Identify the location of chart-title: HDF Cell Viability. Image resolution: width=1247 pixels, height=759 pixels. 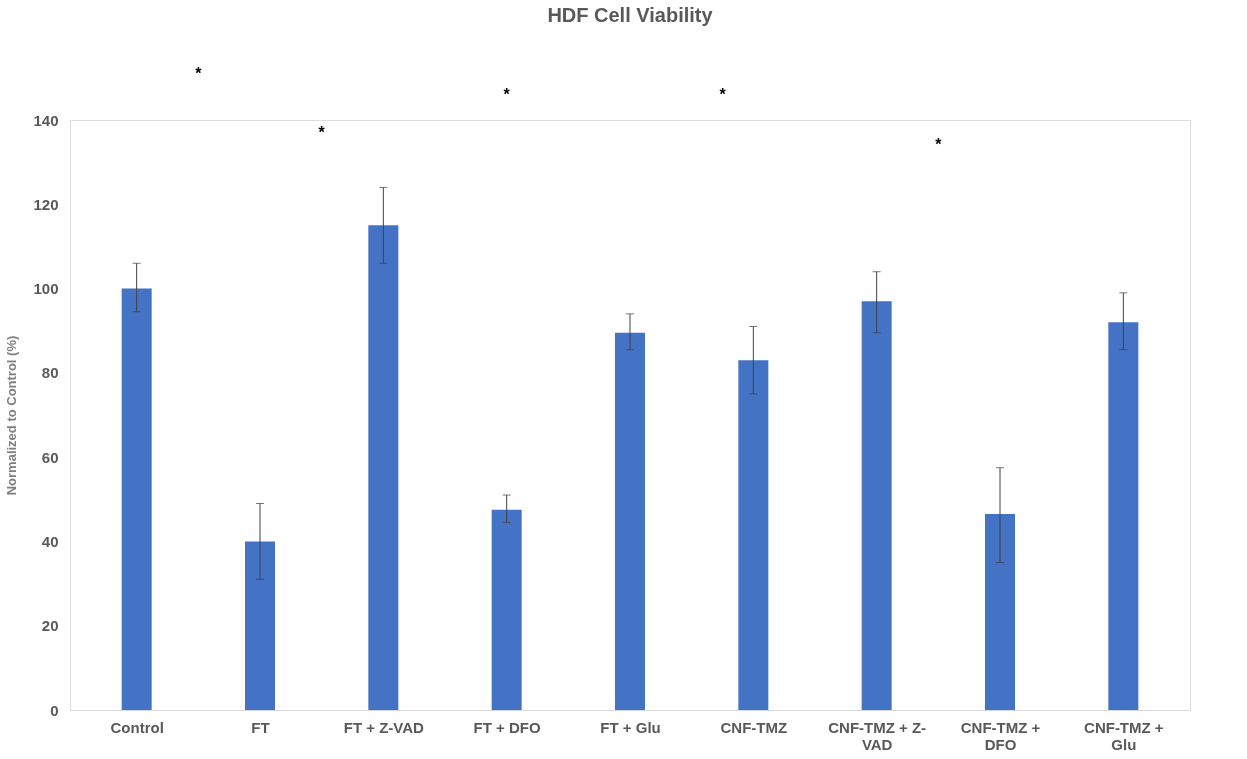
(630, 14).